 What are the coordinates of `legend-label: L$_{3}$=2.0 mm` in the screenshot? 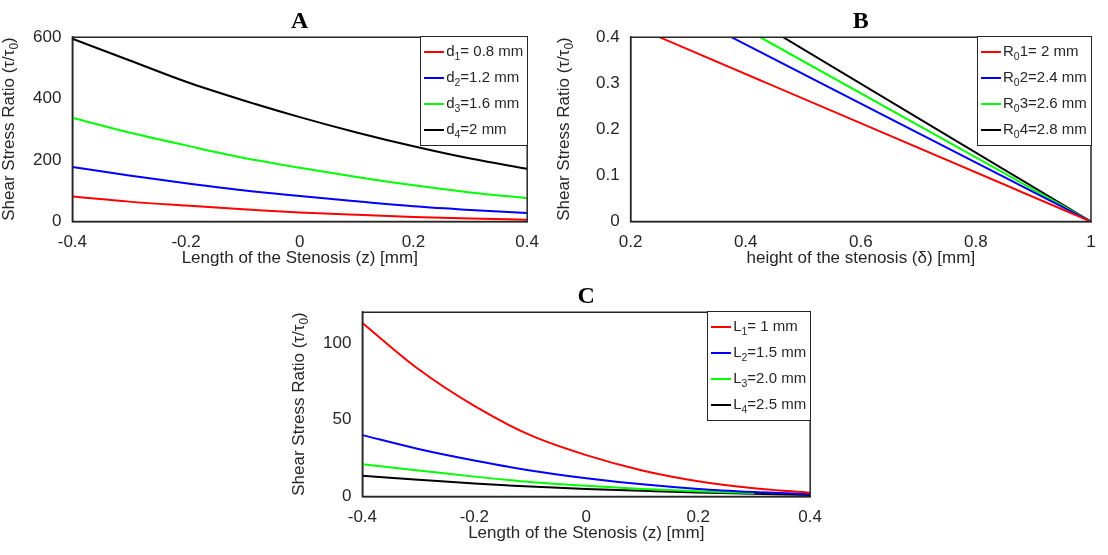 It's located at (770, 379).